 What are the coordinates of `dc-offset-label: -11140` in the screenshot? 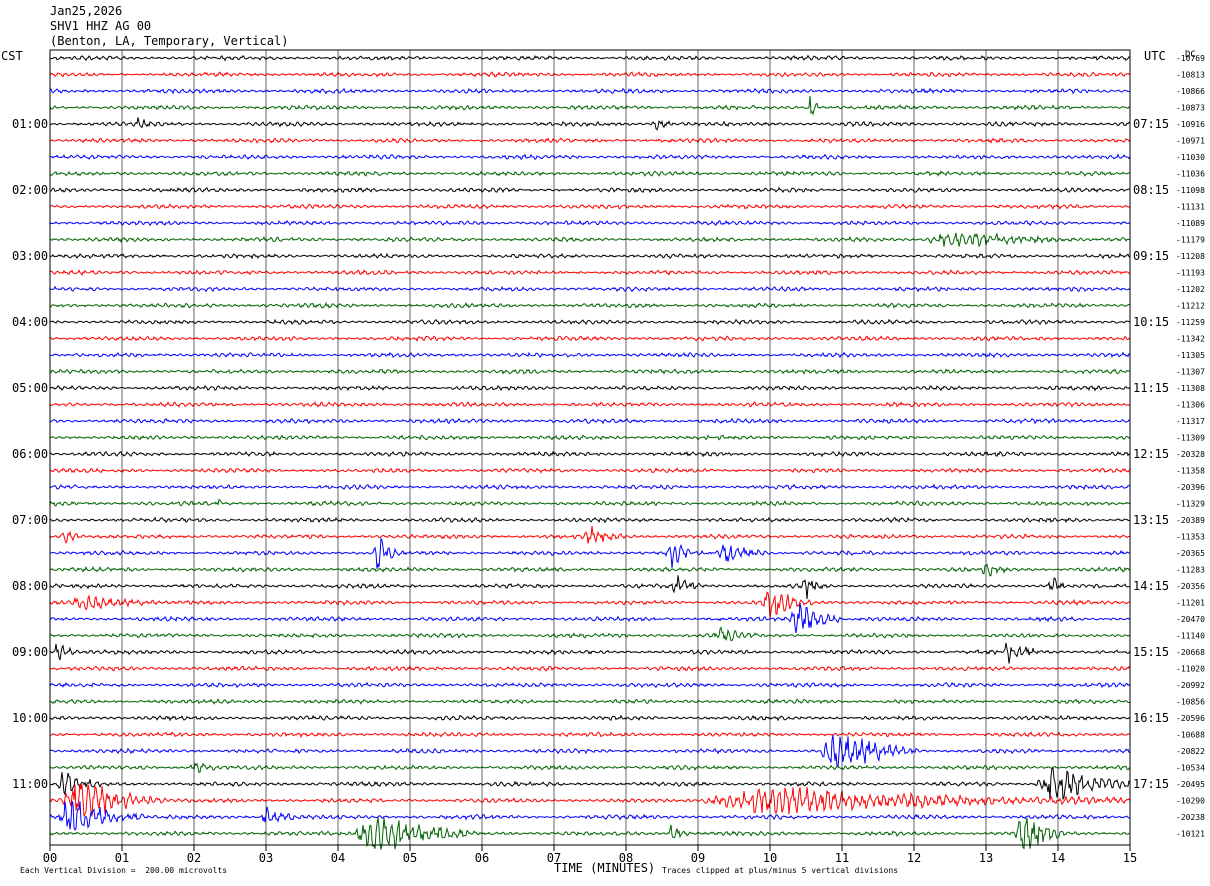 It's located at (1190, 636).